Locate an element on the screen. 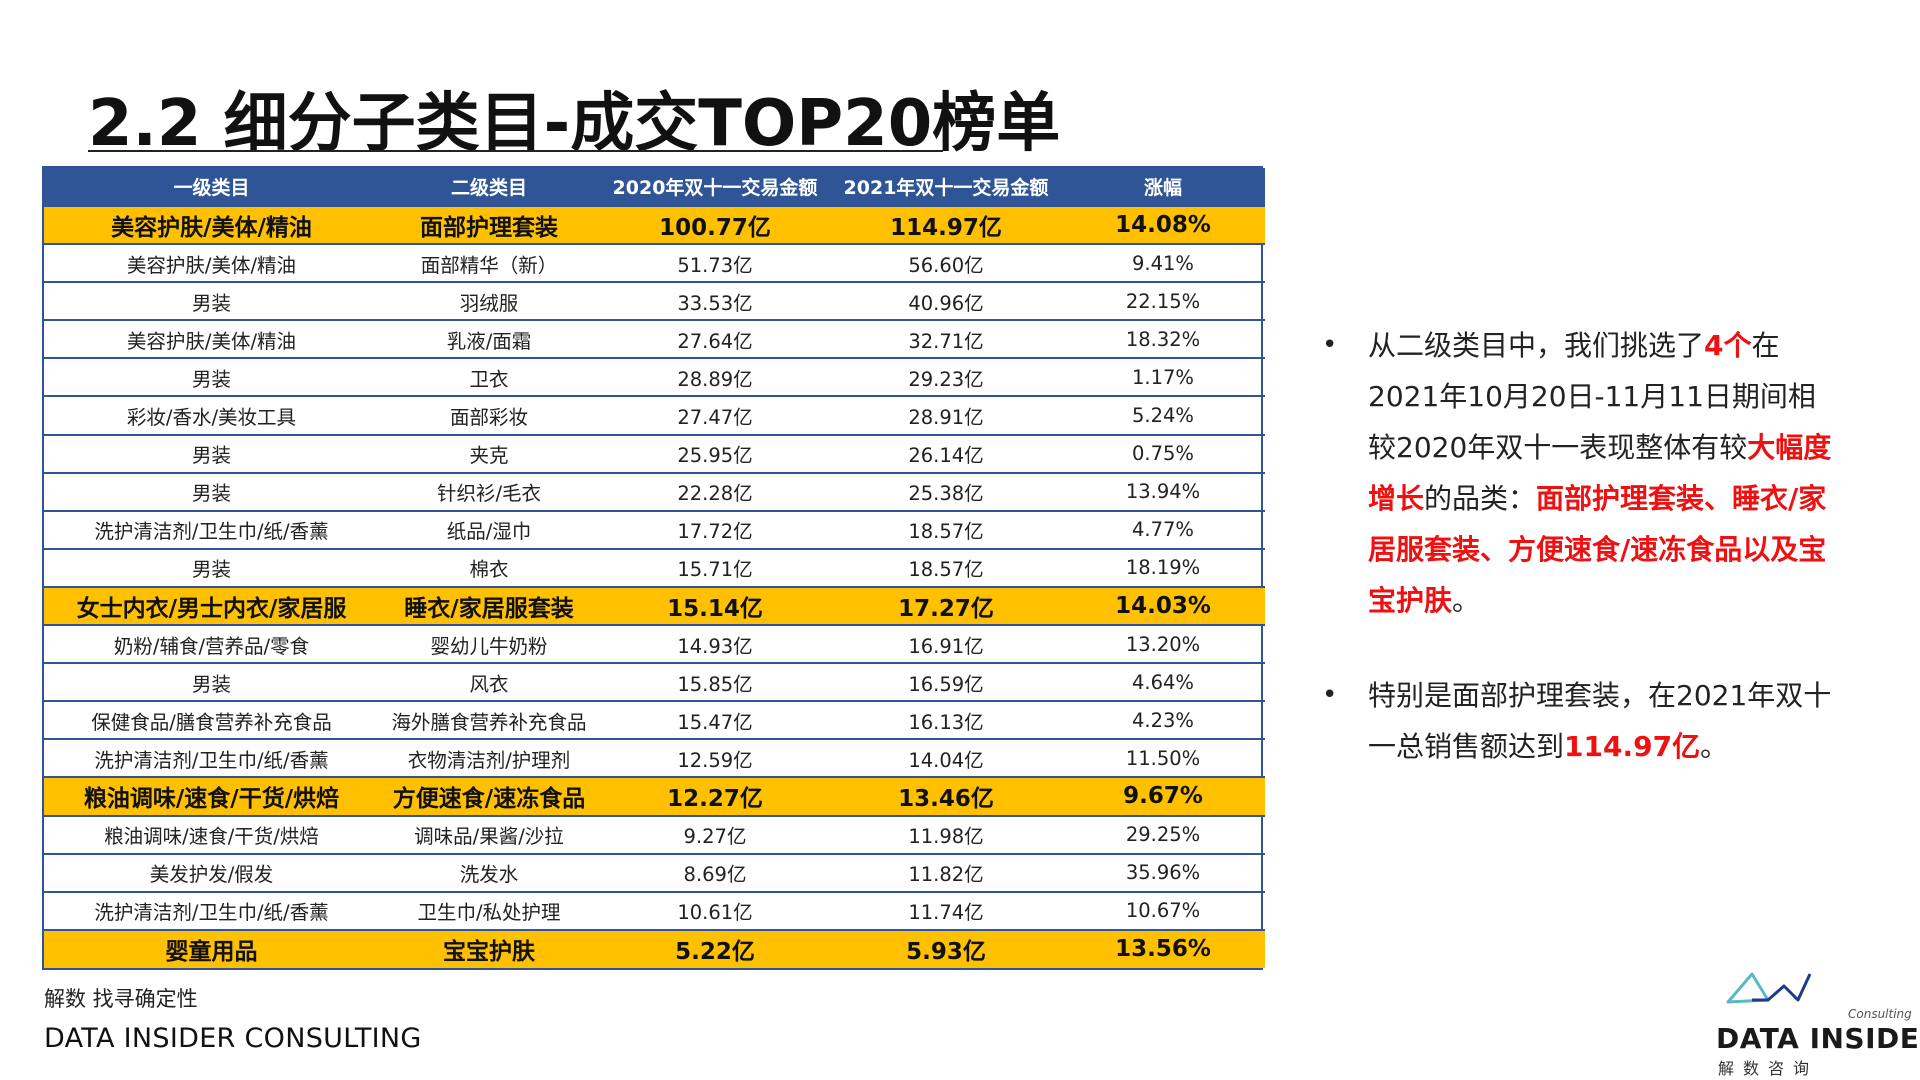 This screenshot has width=1920, height=1080. logo-subtitle: 解数咨询 is located at coordinates (1768, 1068).